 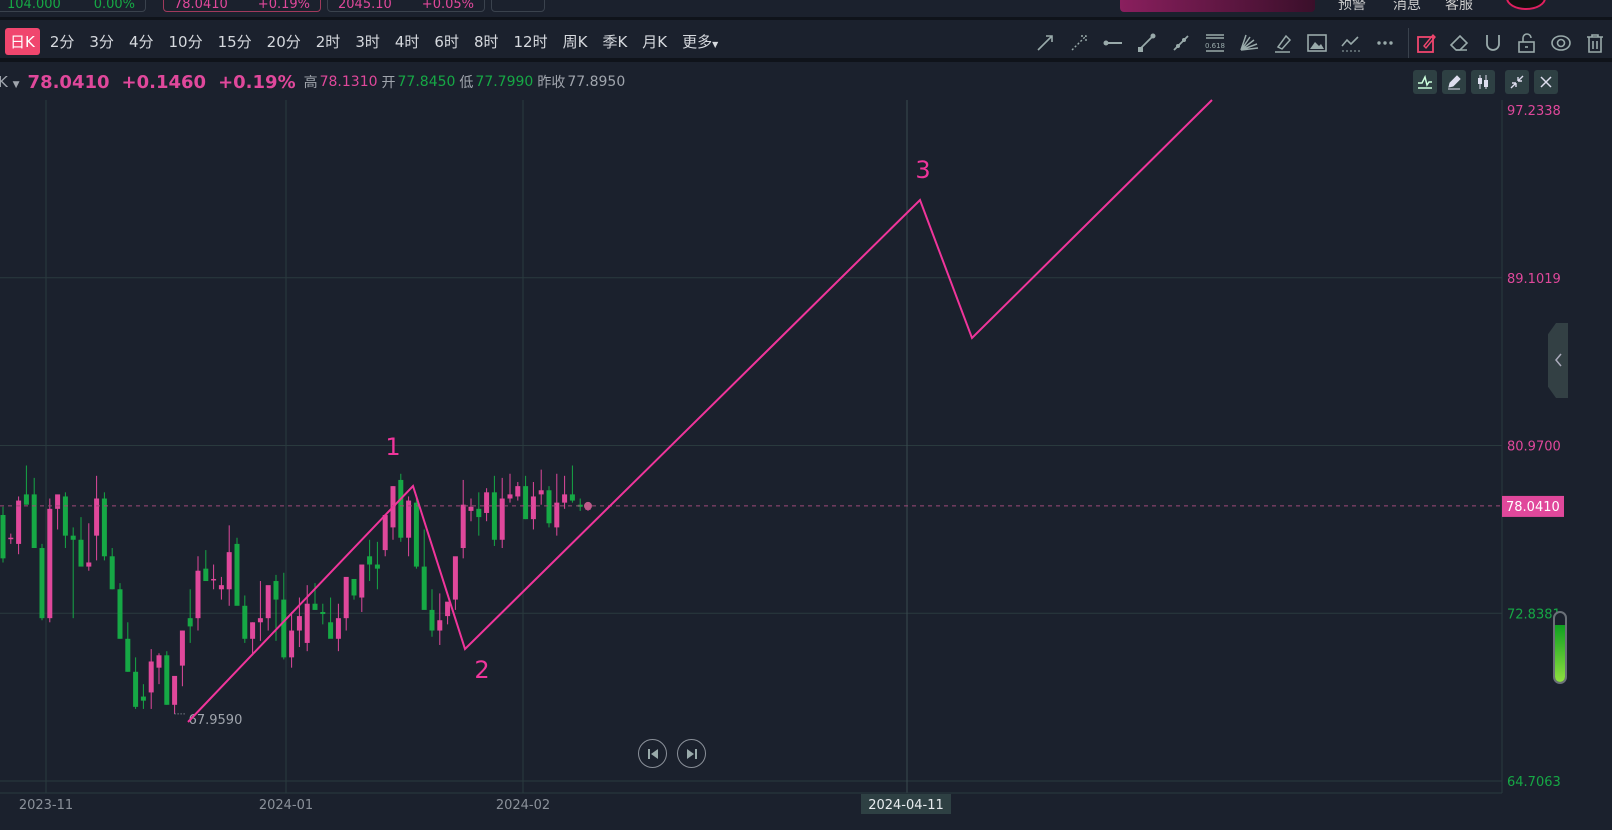 I want to click on period-tab: 月K, so click(x=655, y=41).